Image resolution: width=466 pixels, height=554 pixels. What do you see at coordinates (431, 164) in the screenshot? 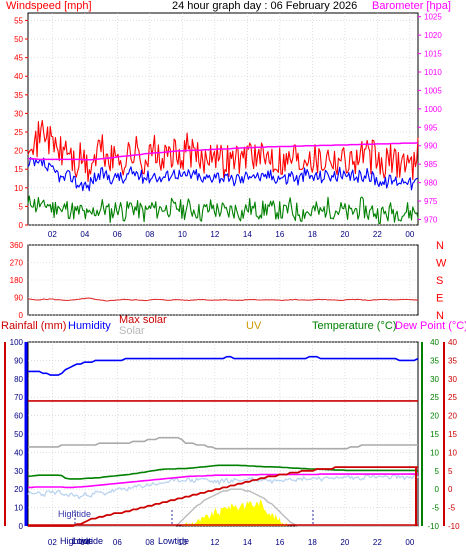
I see `baro-tick-label: 985` at bounding box center [431, 164].